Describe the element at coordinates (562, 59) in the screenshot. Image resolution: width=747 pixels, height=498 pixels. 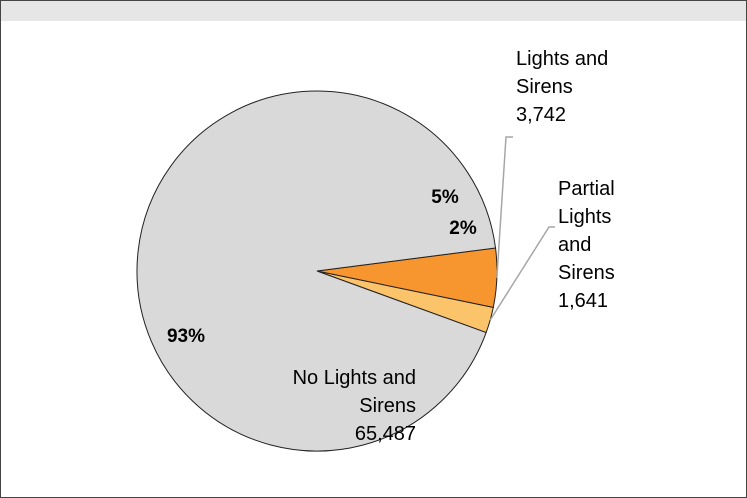
I see `category-label-lights-sirens-line1: Lights and` at that location.